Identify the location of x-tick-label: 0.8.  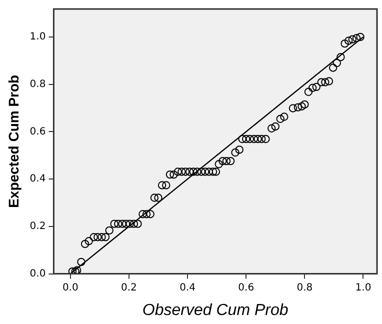
(304, 288).